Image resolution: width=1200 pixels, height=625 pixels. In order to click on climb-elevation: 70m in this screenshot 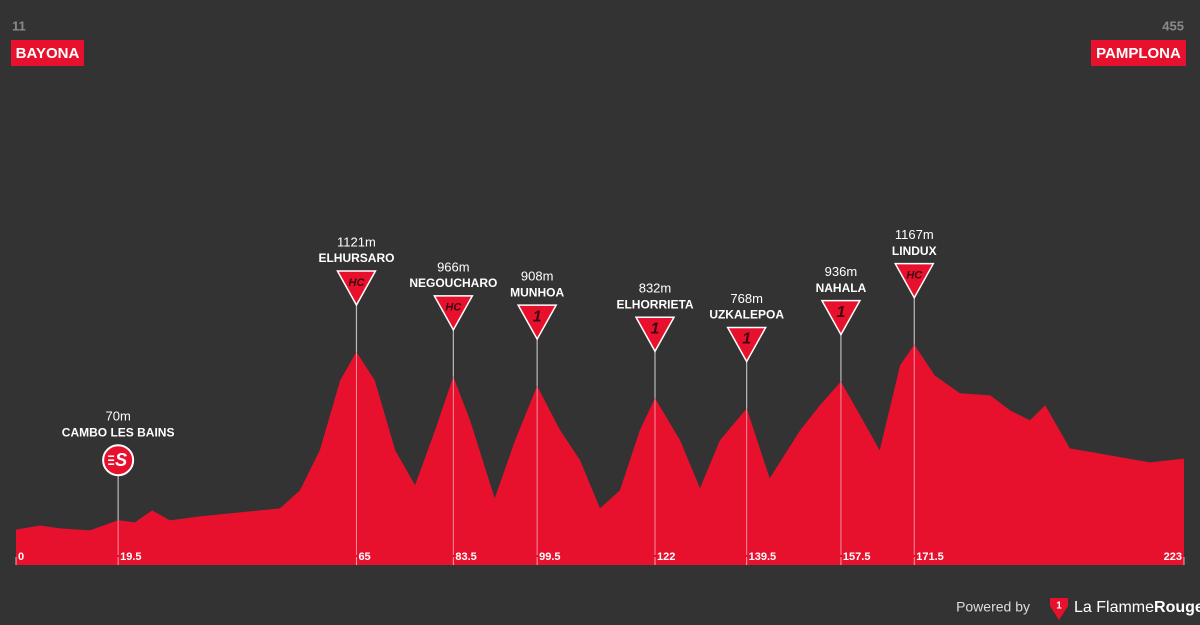, I will do `click(117, 416)`.